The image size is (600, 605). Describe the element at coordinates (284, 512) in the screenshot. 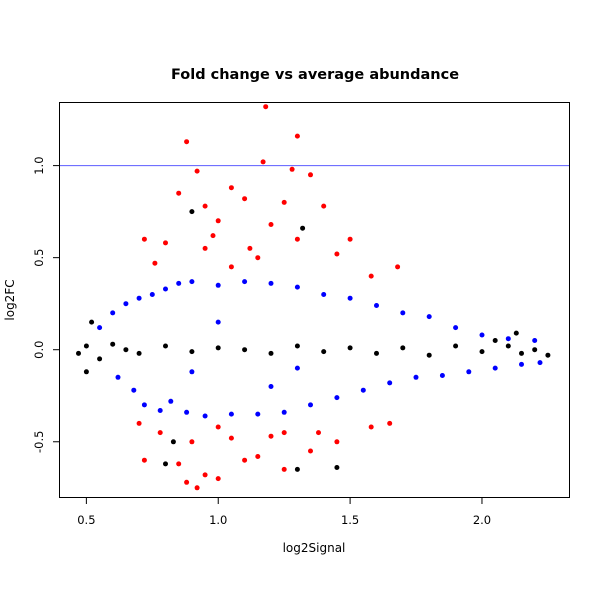

I see `x-axis: 0.5 1.0 1.5 2.0` at that location.